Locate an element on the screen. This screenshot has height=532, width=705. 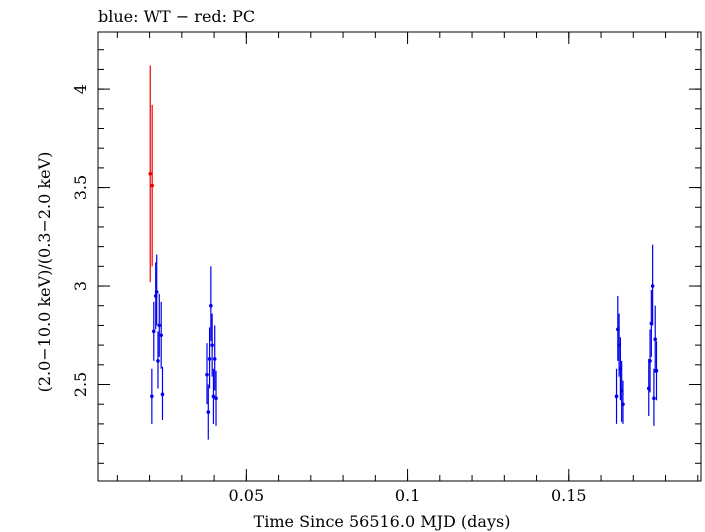
x-tick-label: 0.15 is located at coordinates (569, 495).